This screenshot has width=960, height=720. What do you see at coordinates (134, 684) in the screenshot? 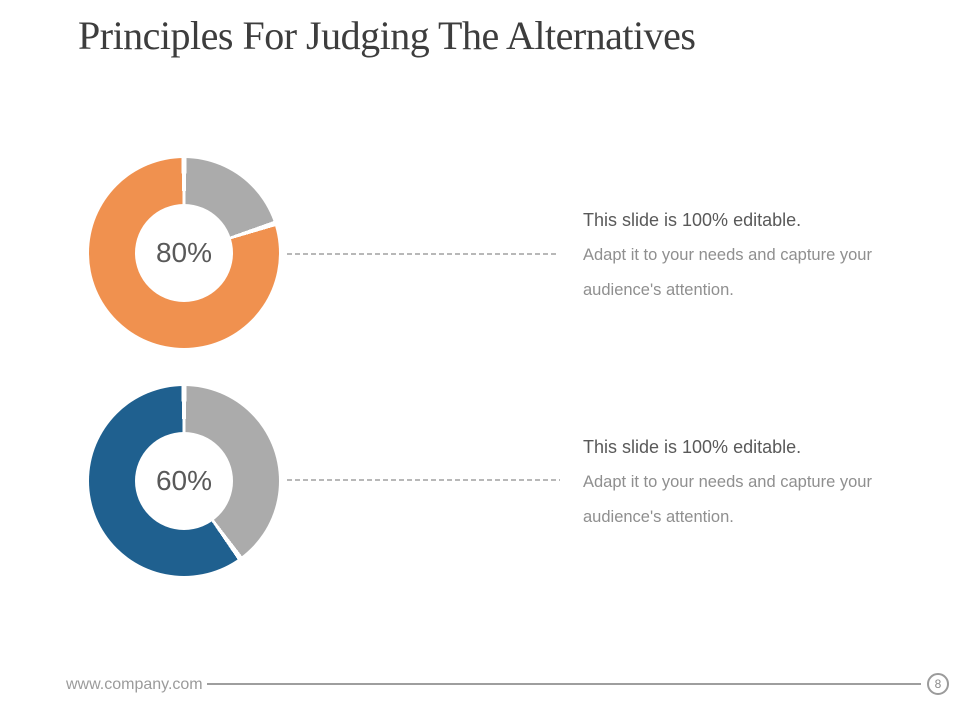
I see `footer-website: www.company.com` at bounding box center [134, 684].